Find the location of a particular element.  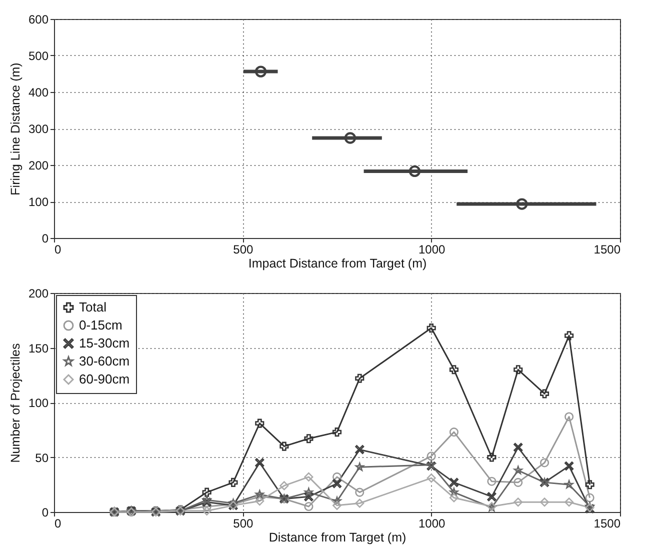

legend-label: 30-60cm is located at coordinates (104, 361).